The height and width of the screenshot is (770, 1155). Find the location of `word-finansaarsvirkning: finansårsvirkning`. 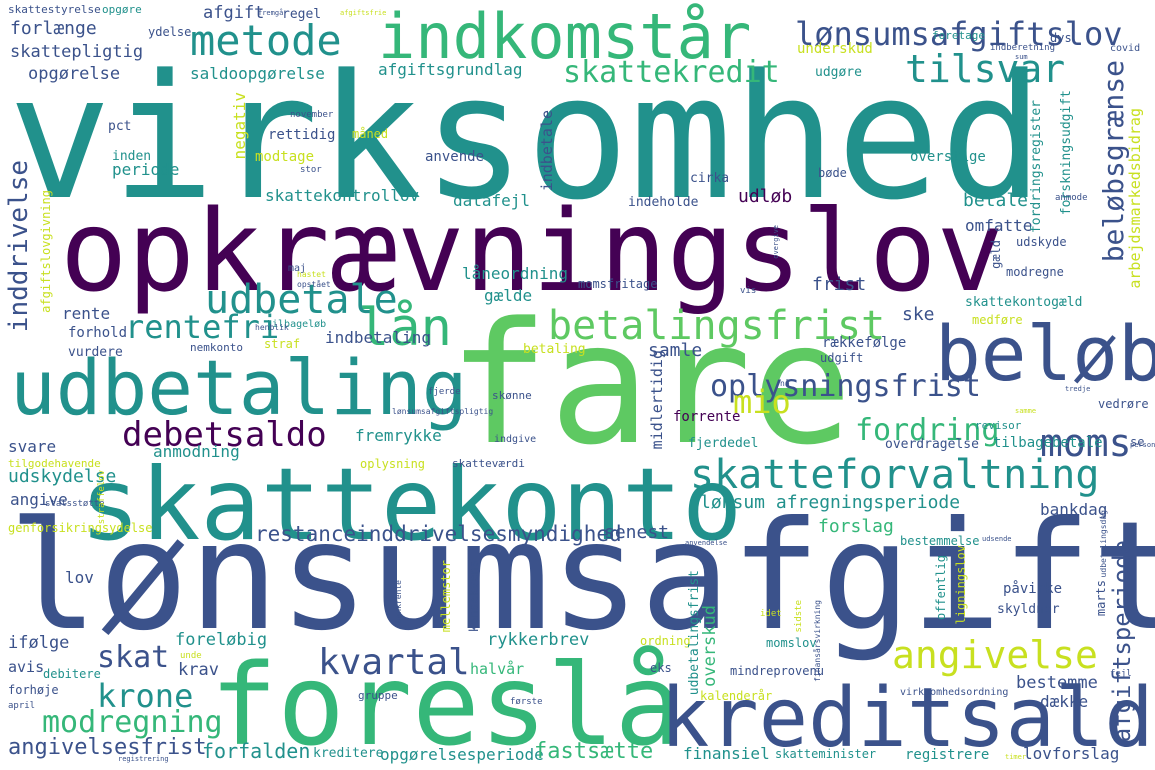

word-finansaarsvirkning: finansårsvirkning is located at coordinates (817, 641).